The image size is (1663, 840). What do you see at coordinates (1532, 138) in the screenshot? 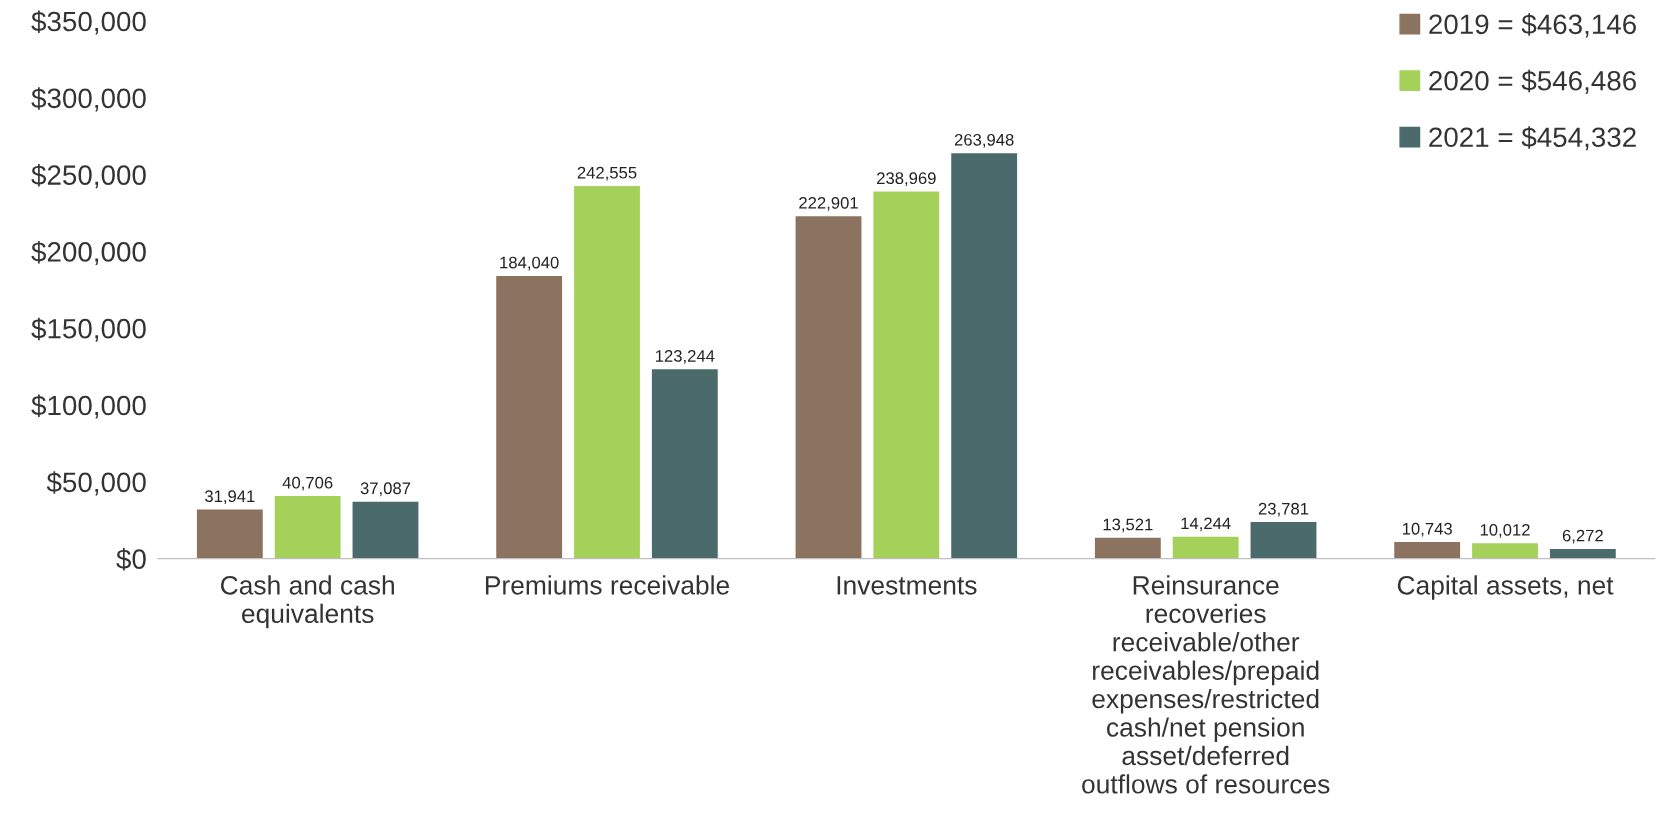
I see `legend-label: 2021 = $454,332` at bounding box center [1532, 138].